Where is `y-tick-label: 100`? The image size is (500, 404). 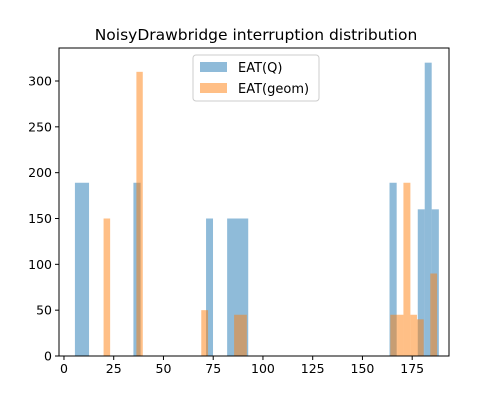
y-tick-label: 100 is located at coordinates (40, 264).